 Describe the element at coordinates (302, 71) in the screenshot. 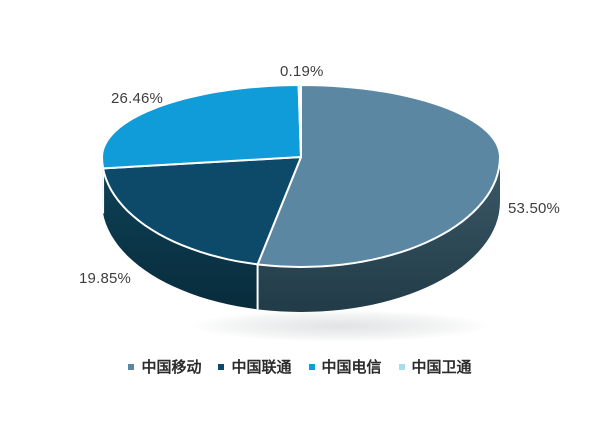

I see `data-label-china-satcom: 0.19%` at that location.